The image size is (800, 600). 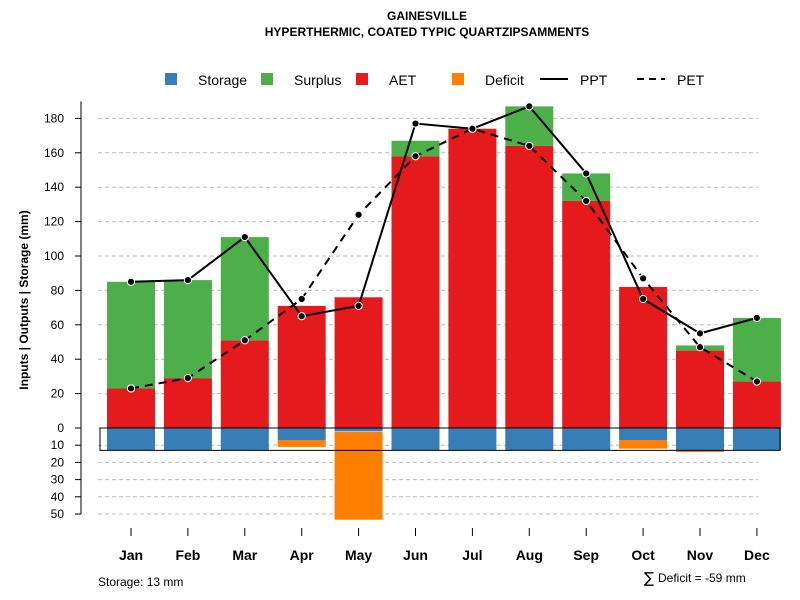 What do you see at coordinates (187, 555) in the screenshot?
I see `x-tick-label: Feb` at bounding box center [187, 555].